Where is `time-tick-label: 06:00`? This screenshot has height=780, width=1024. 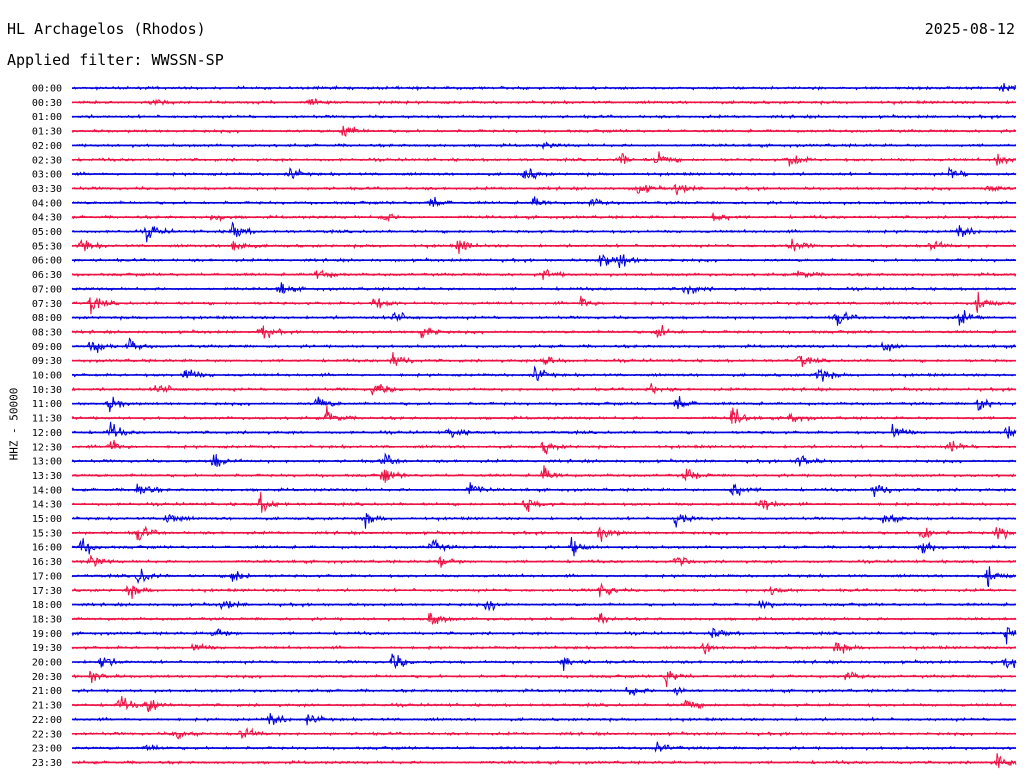 time-tick-label: 06:00 is located at coordinates (47, 261).